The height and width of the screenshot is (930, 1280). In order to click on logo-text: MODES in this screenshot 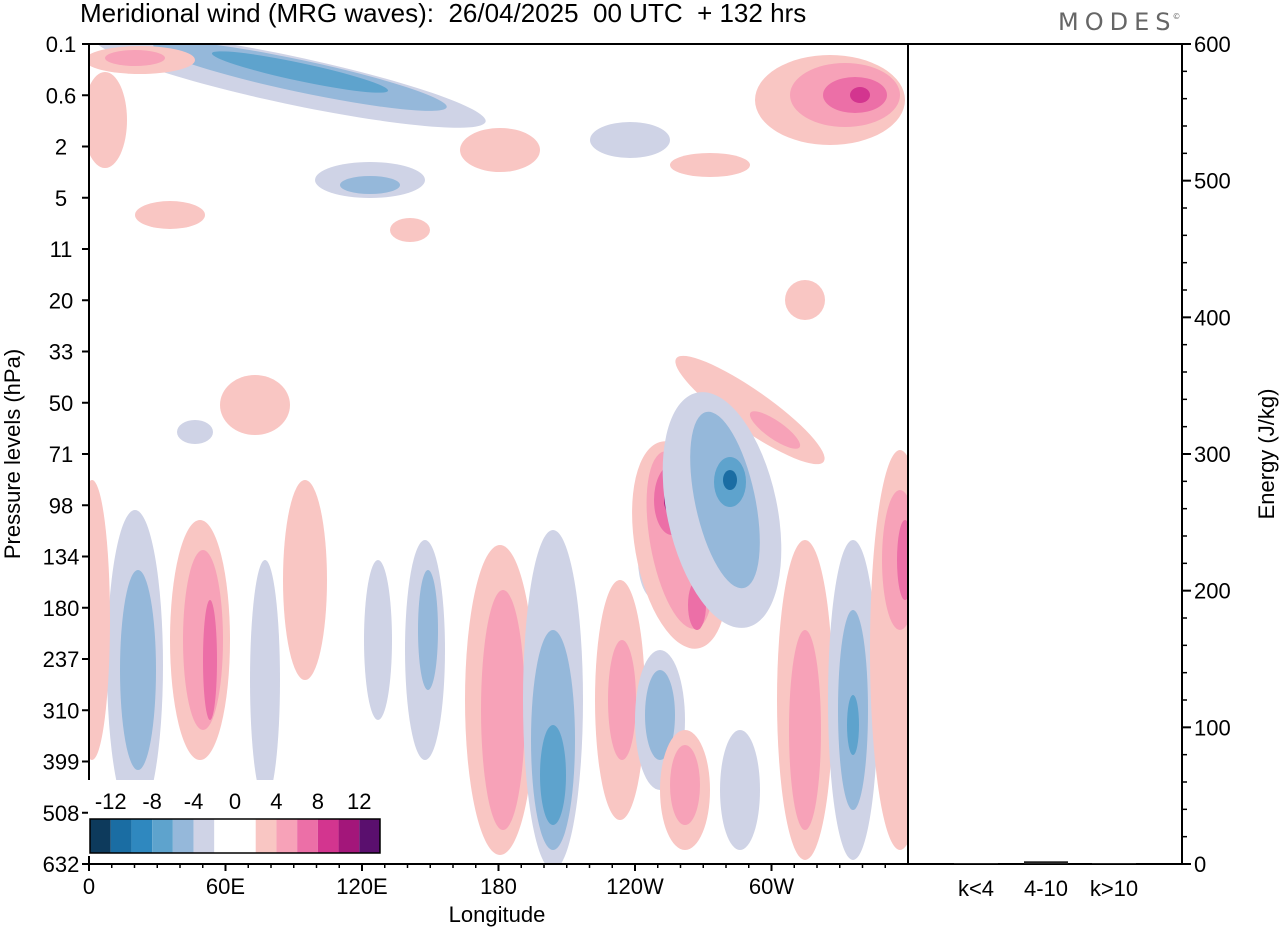, I will do `click(1117, 22)`.